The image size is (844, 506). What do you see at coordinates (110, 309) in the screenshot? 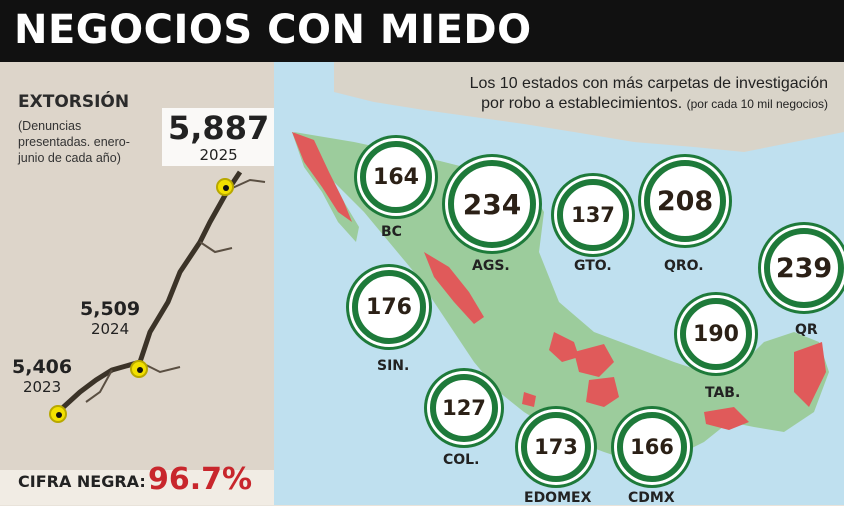
I see `value-2024-number: 5,509` at bounding box center [110, 309].